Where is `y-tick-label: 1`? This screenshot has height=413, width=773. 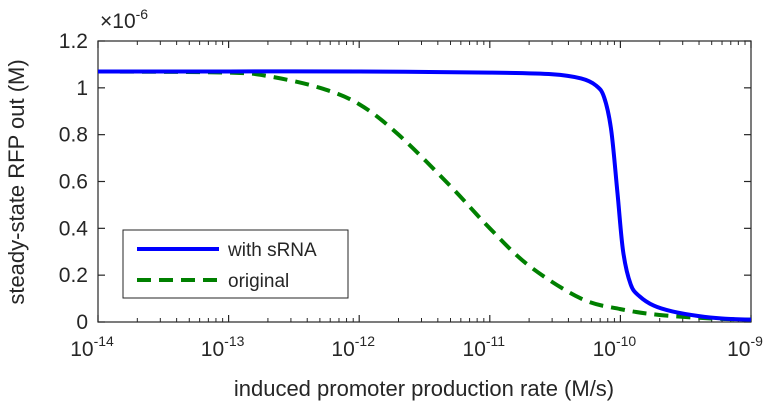
y-tick-label: 1 is located at coordinates (82, 88).